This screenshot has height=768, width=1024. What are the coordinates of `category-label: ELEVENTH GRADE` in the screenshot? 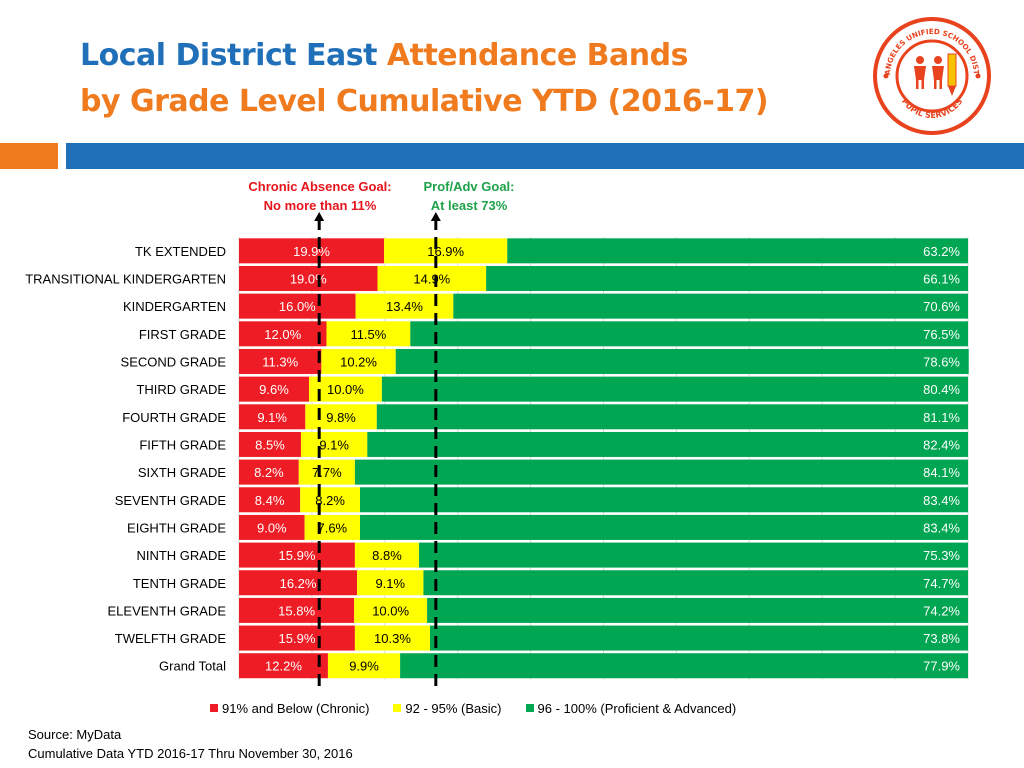 It's located at (167, 610).